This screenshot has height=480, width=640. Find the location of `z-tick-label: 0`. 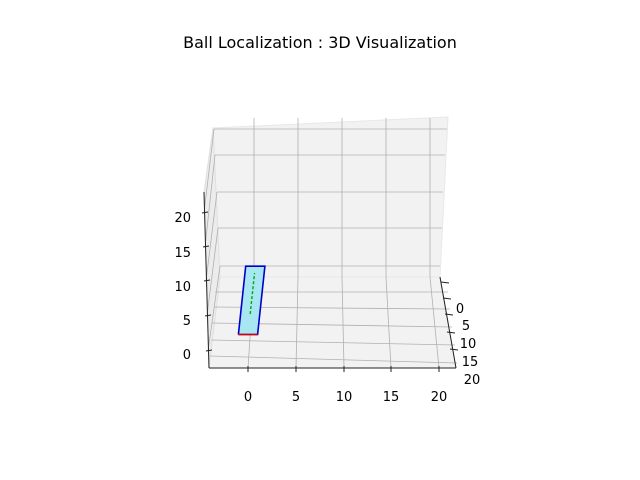

z-tick-label: 0 is located at coordinates (187, 355).